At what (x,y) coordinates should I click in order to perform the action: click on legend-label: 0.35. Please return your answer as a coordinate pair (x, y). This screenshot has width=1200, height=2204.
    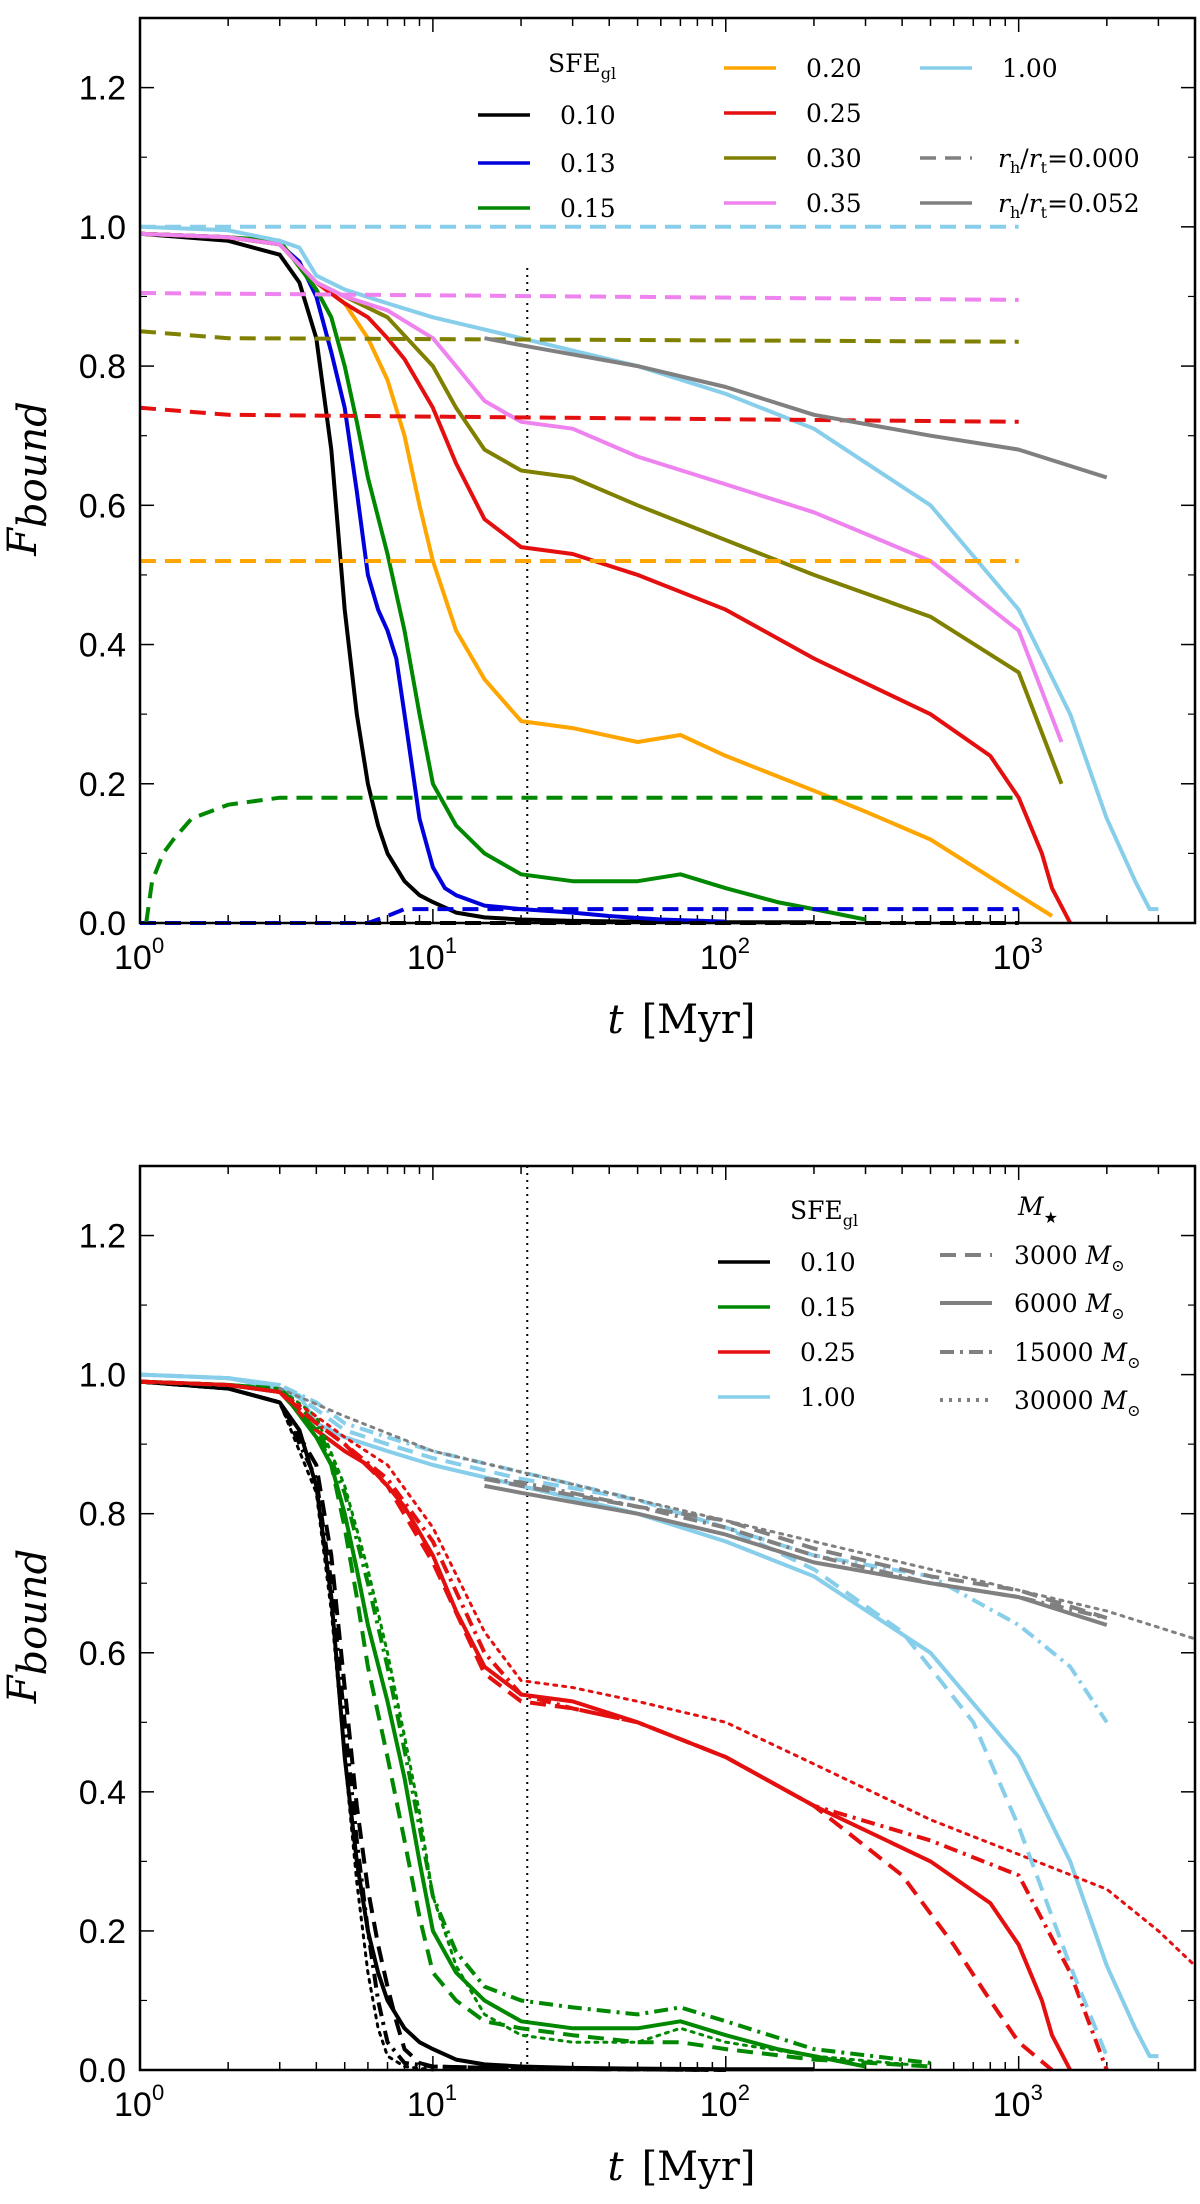
    Looking at the image, I should click on (834, 203).